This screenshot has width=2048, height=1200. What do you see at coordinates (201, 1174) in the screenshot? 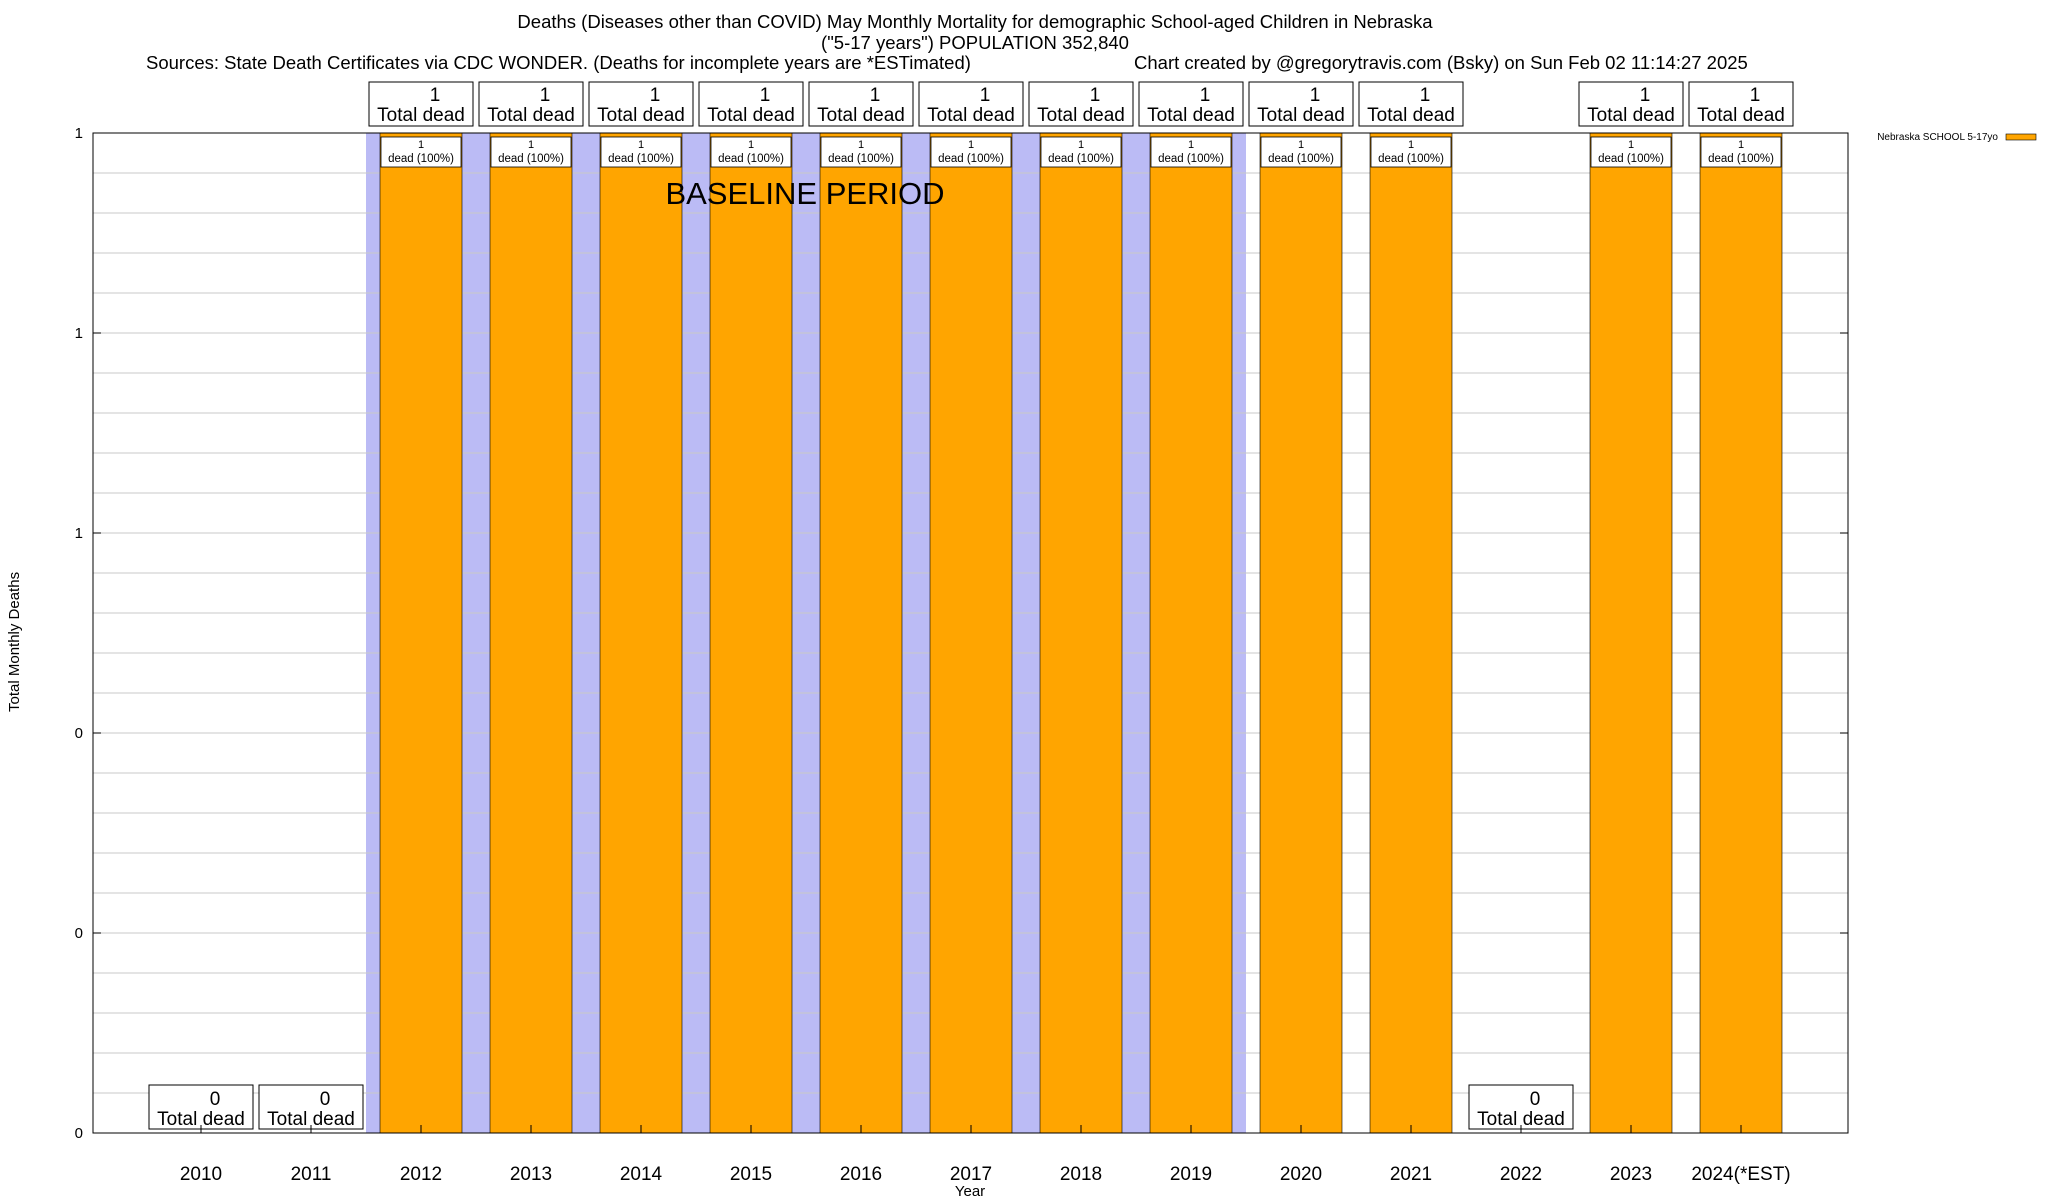
I see `x-tick-label: 2010` at bounding box center [201, 1174].